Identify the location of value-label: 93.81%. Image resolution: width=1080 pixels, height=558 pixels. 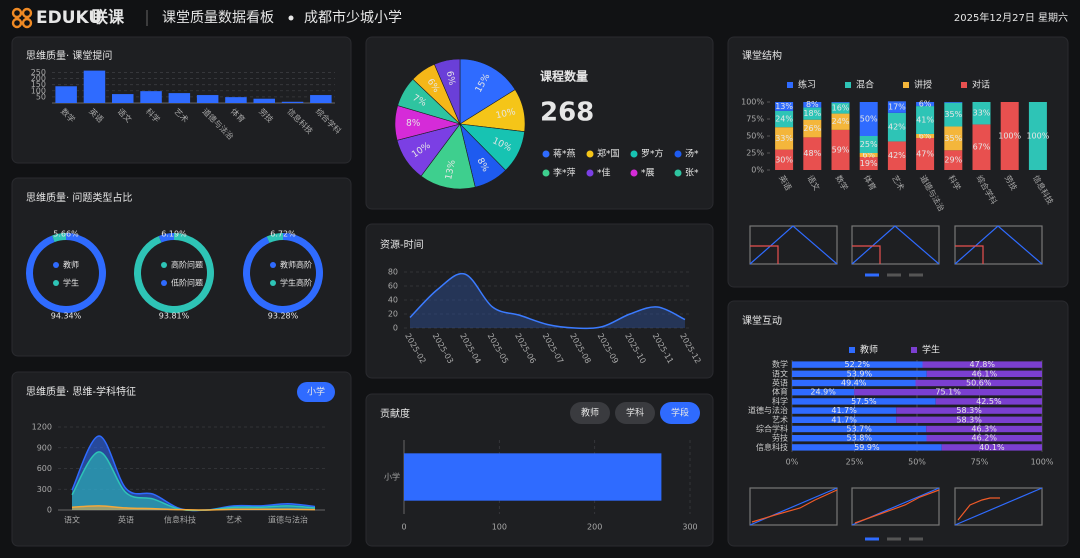
(174, 316).